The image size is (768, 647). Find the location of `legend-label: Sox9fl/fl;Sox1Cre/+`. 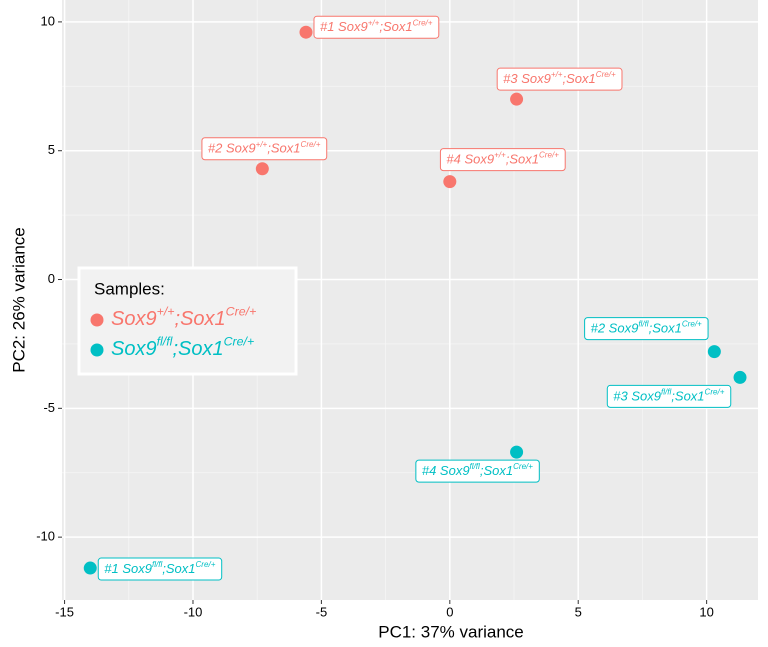

legend-label: Sox9fl/fl;Sox1Cre/+ is located at coordinates (182, 348).